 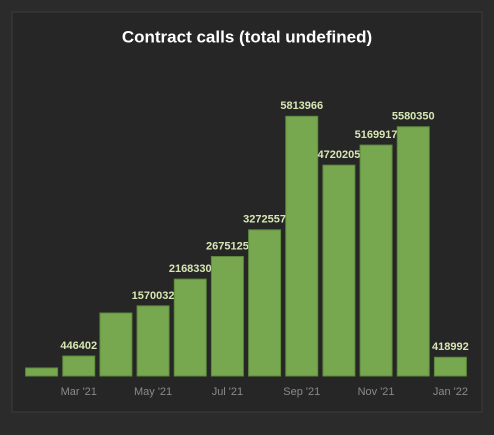 I want to click on data-label: 446402, so click(x=78, y=346).